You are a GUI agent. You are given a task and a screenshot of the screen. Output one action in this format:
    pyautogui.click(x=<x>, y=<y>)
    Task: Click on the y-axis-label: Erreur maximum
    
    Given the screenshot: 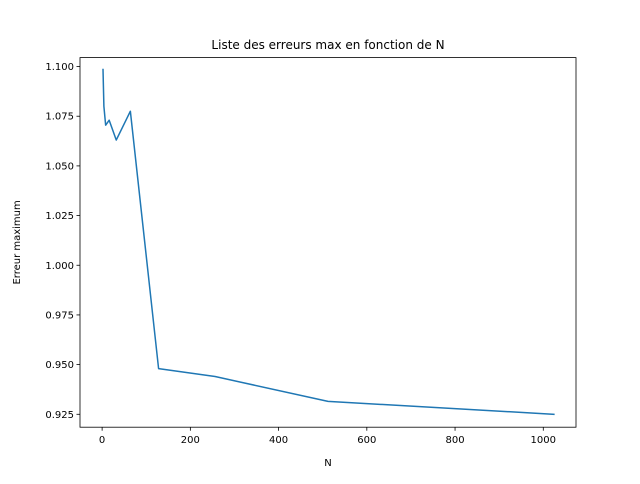 What is the action you would take?
    pyautogui.click(x=17, y=242)
    